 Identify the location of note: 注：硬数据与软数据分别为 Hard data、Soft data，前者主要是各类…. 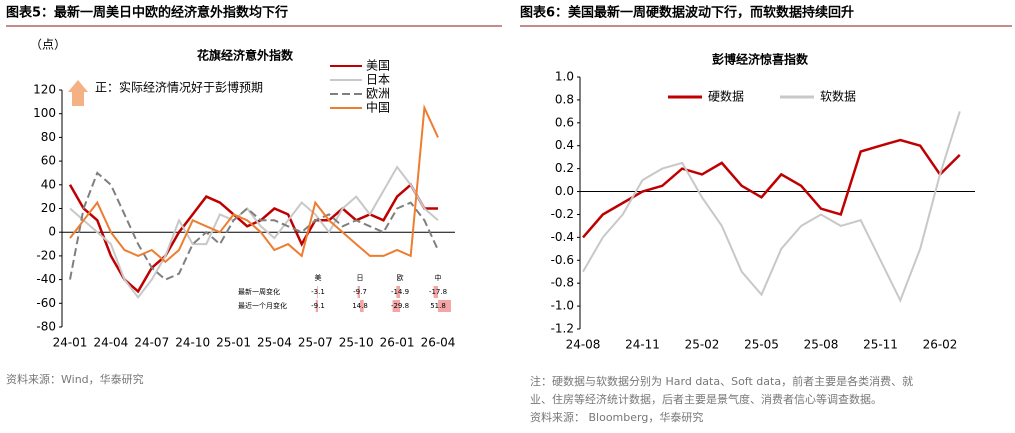
(721, 381).